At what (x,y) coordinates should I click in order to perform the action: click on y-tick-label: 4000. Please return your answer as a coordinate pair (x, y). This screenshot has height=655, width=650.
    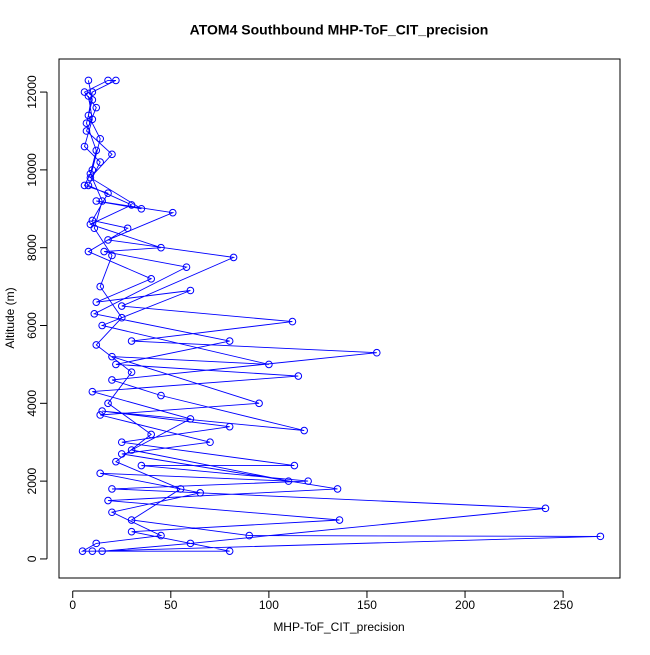
    Looking at the image, I should click on (32, 403).